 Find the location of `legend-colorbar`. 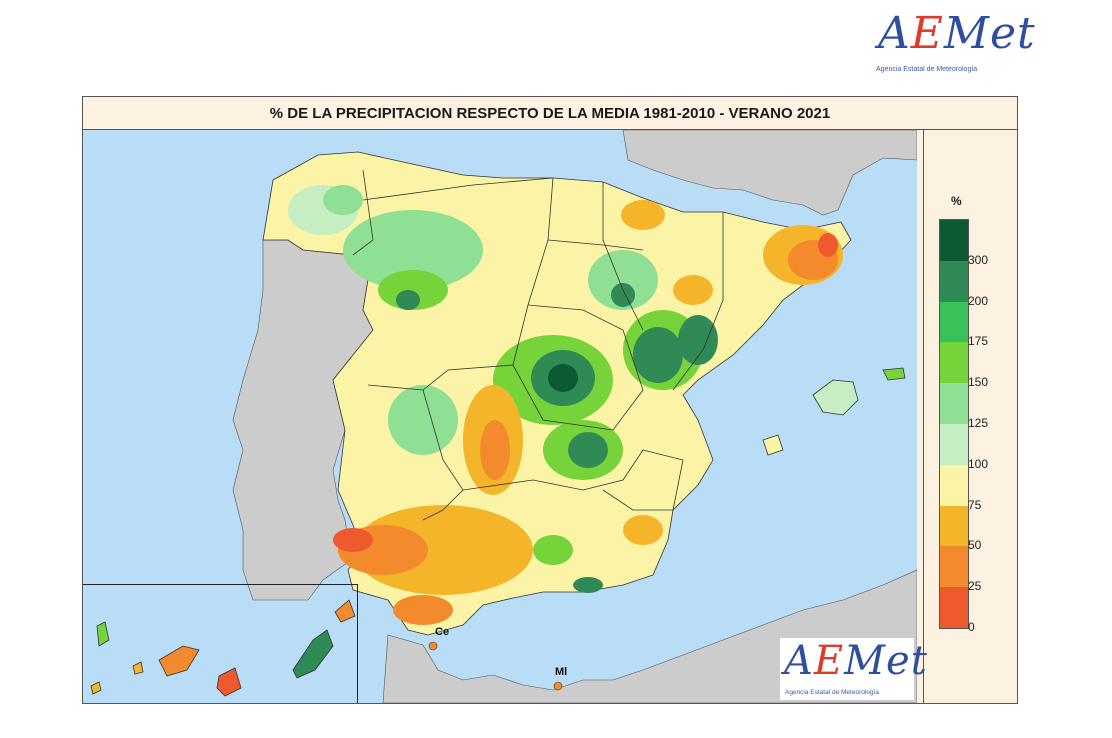

legend-colorbar is located at coordinates (954, 424).